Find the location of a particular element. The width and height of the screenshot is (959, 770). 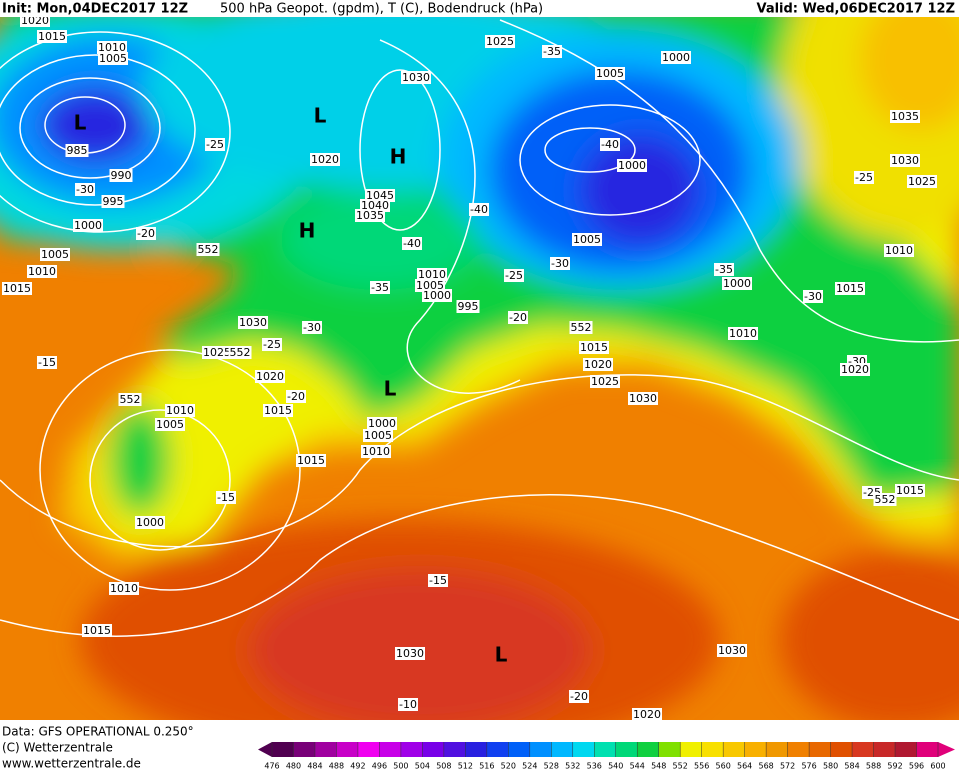

colorbar-label: 532 is located at coordinates (572, 766).